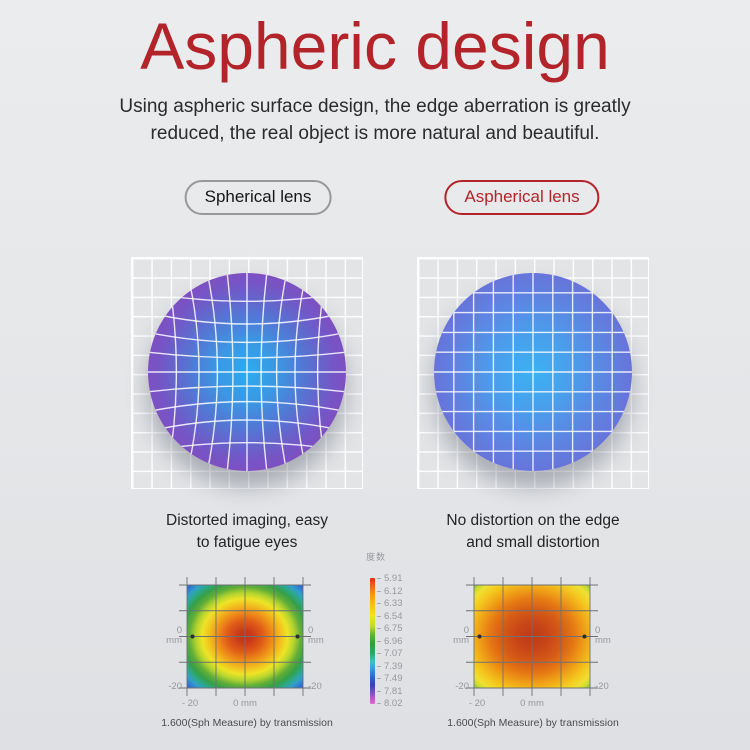 The height and width of the screenshot is (750, 750). I want to click on aspherical-heatmap-caption: 1.600(Sph Measure) by transmission, so click(533, 723).